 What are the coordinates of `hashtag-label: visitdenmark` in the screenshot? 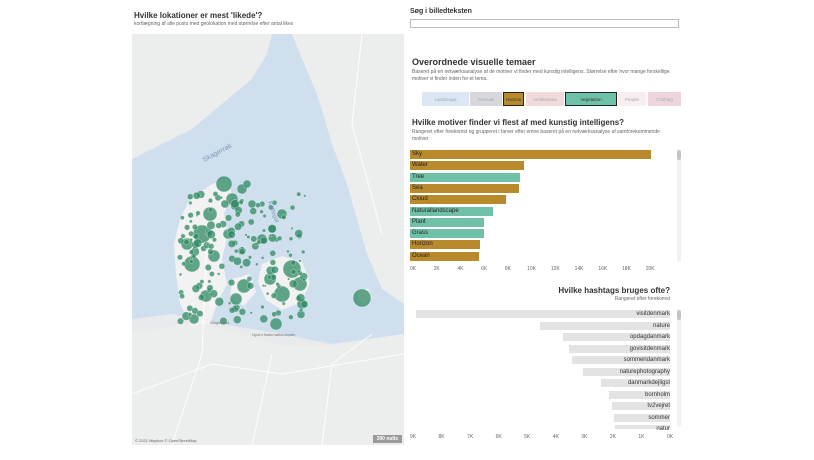 It's located at (653, 314).